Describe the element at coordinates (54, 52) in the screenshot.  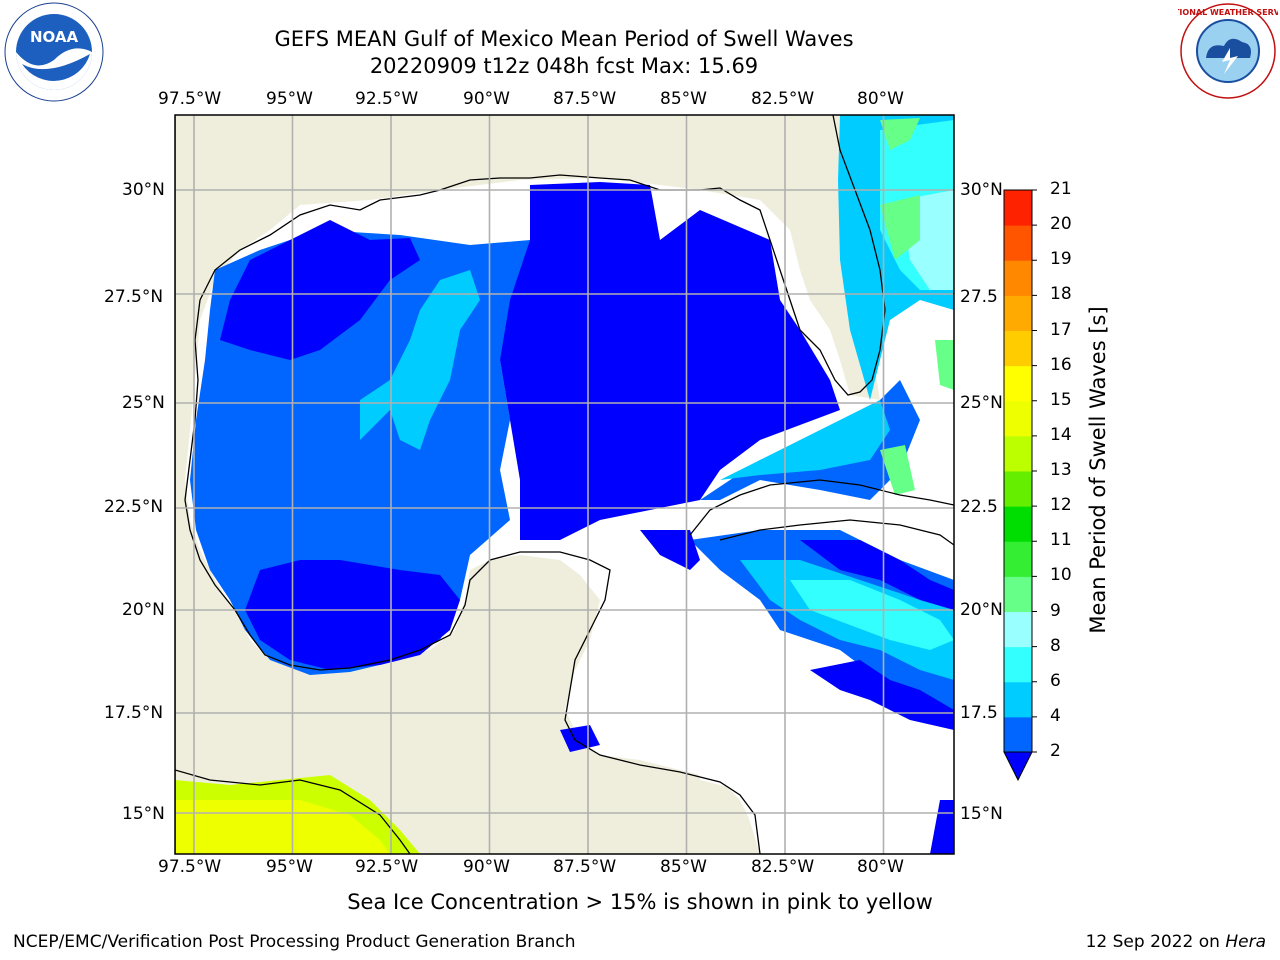
I see `noaa-logo-icon: NOAA` at that location.